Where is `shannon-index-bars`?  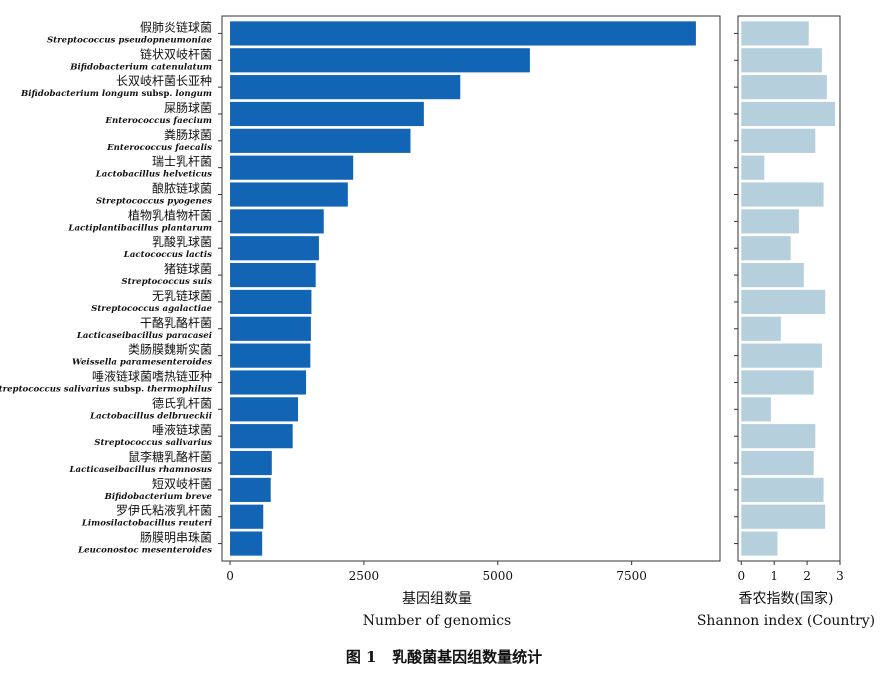
shannon-index-bars is located at coordinates (788, 288).